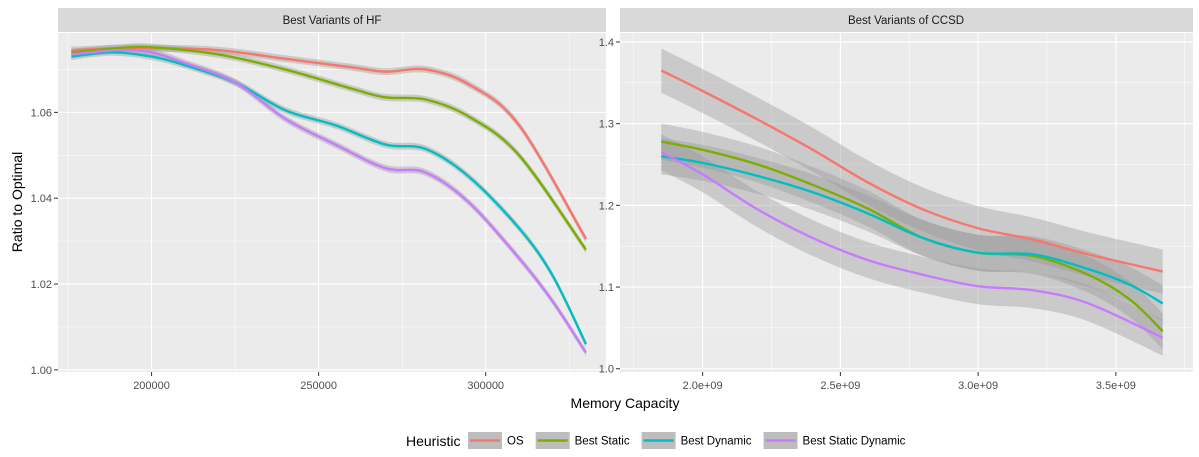 This screenshot has height=457, width=1199. I want to click on panel-ccsd-x-tick-label: 3.0e+09, so click(978, 386).